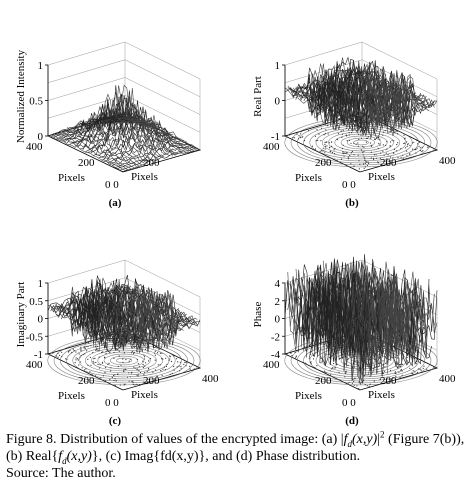 Image resolution: width=475 pixels, height=490 pixels. What do you see at coordinates (115, 203) in the screenshot?
I see `panel-letter: (a)` at bounding box center [115, 203].